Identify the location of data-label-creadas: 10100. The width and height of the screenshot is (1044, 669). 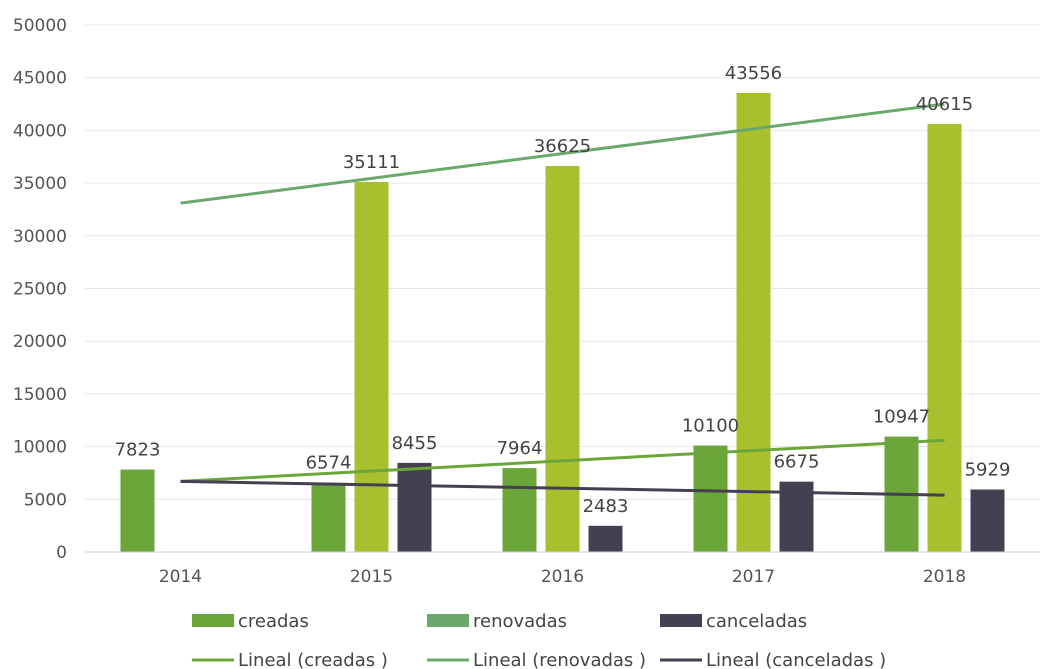
(710, 426).